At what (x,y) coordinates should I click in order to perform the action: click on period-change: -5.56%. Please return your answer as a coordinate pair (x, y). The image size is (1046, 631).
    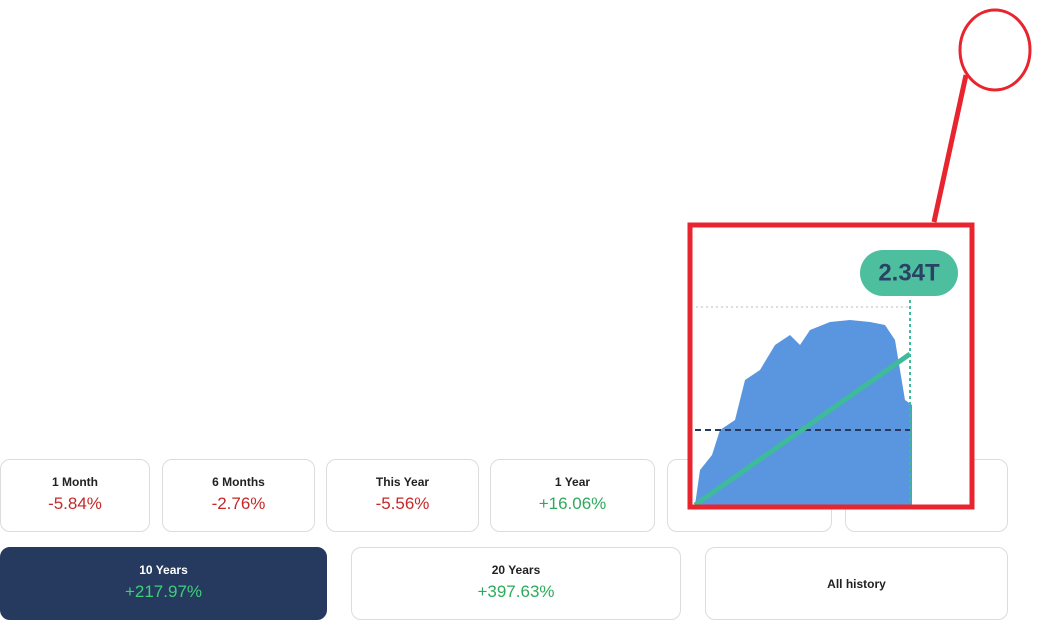
    Looking at the image, I should click on (402, 503).